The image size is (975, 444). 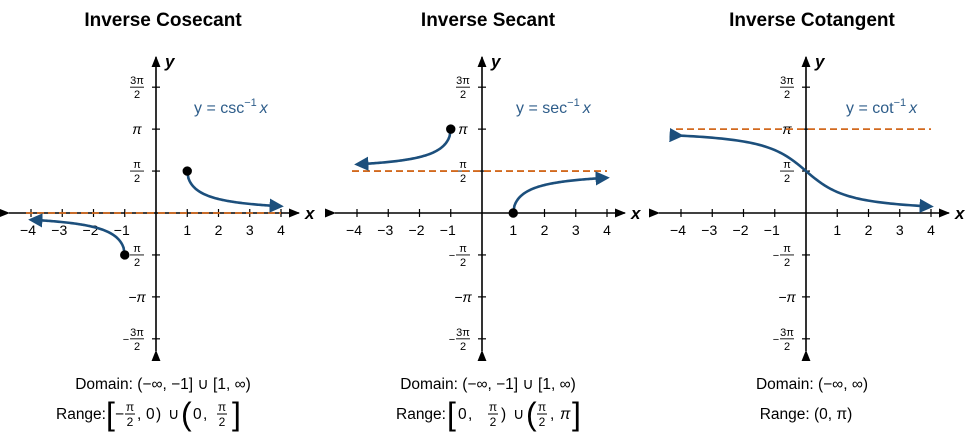 I want to click on range-b1: 0, so click(x=197, y=414).